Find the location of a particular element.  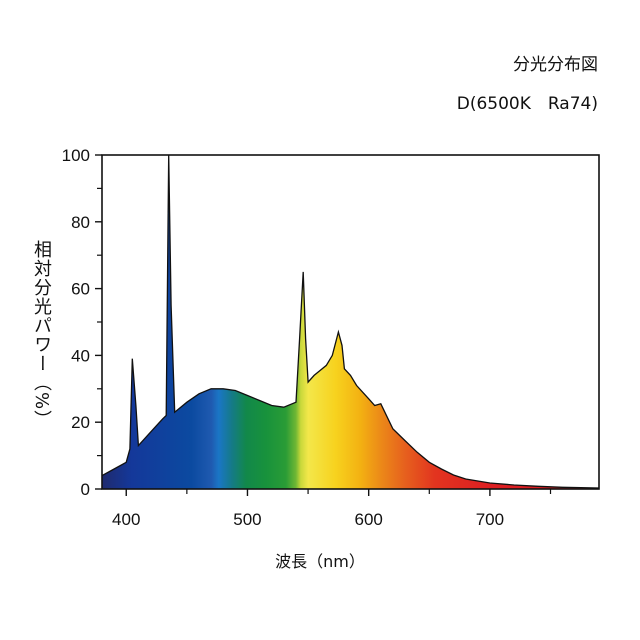

y-tick-label: 80 is located at coordinates (80, 222).